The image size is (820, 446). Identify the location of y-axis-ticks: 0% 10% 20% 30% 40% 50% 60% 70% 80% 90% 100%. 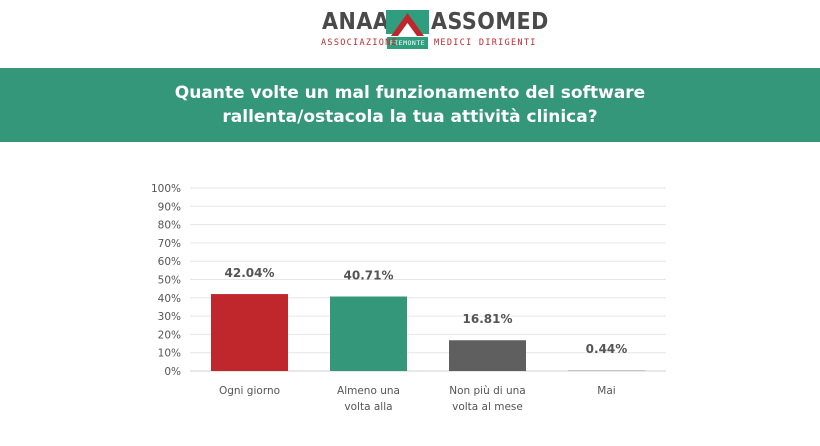
(166, 280).